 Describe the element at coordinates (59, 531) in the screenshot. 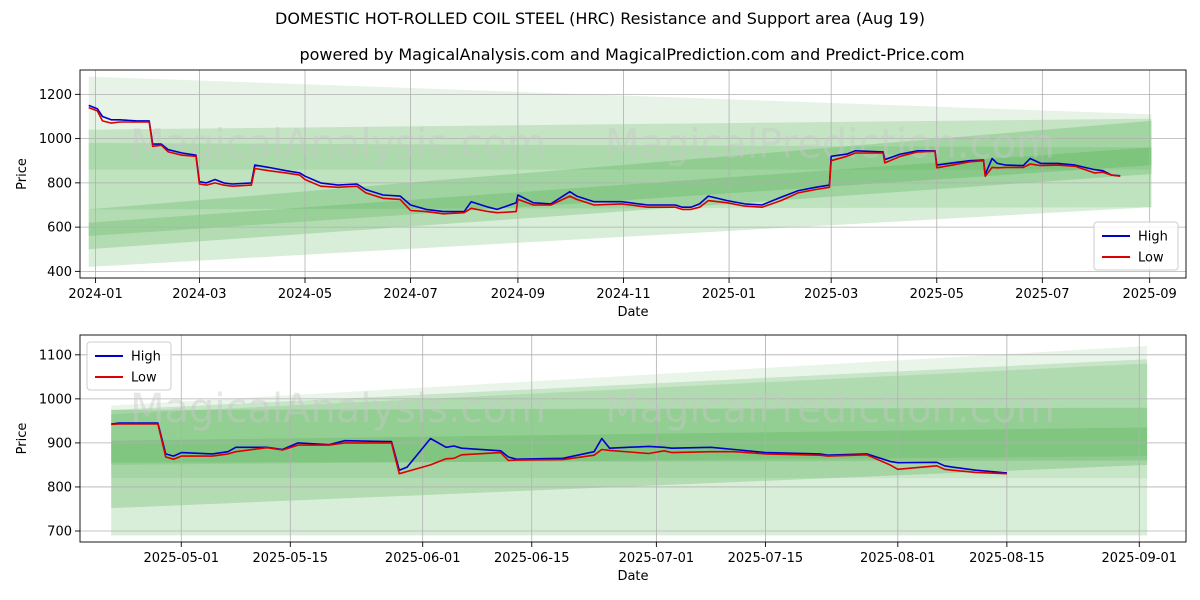

I see `y-tick-label: 700` at that location.